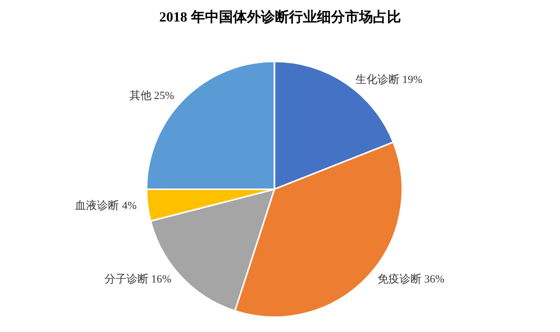 This screenshot has height=332, width=560. Describe the element at coordinates (410, 279) in the screenshot. I see `slice-label: 免疫诊断 36%` at that location.